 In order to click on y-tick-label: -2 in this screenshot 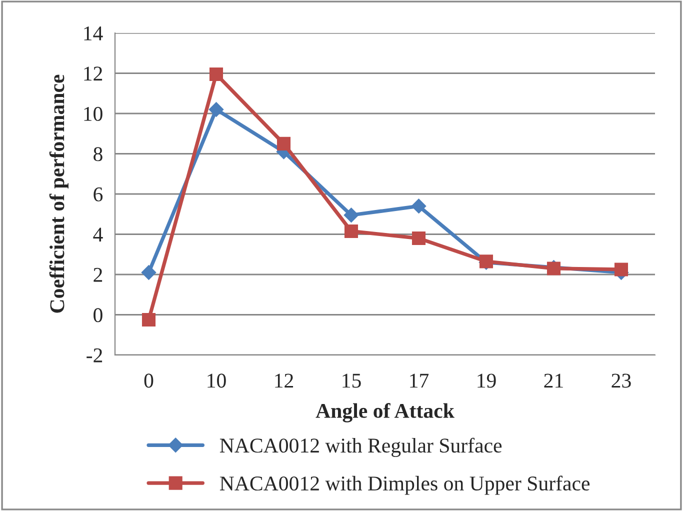, I will do `click(94, 355)`.